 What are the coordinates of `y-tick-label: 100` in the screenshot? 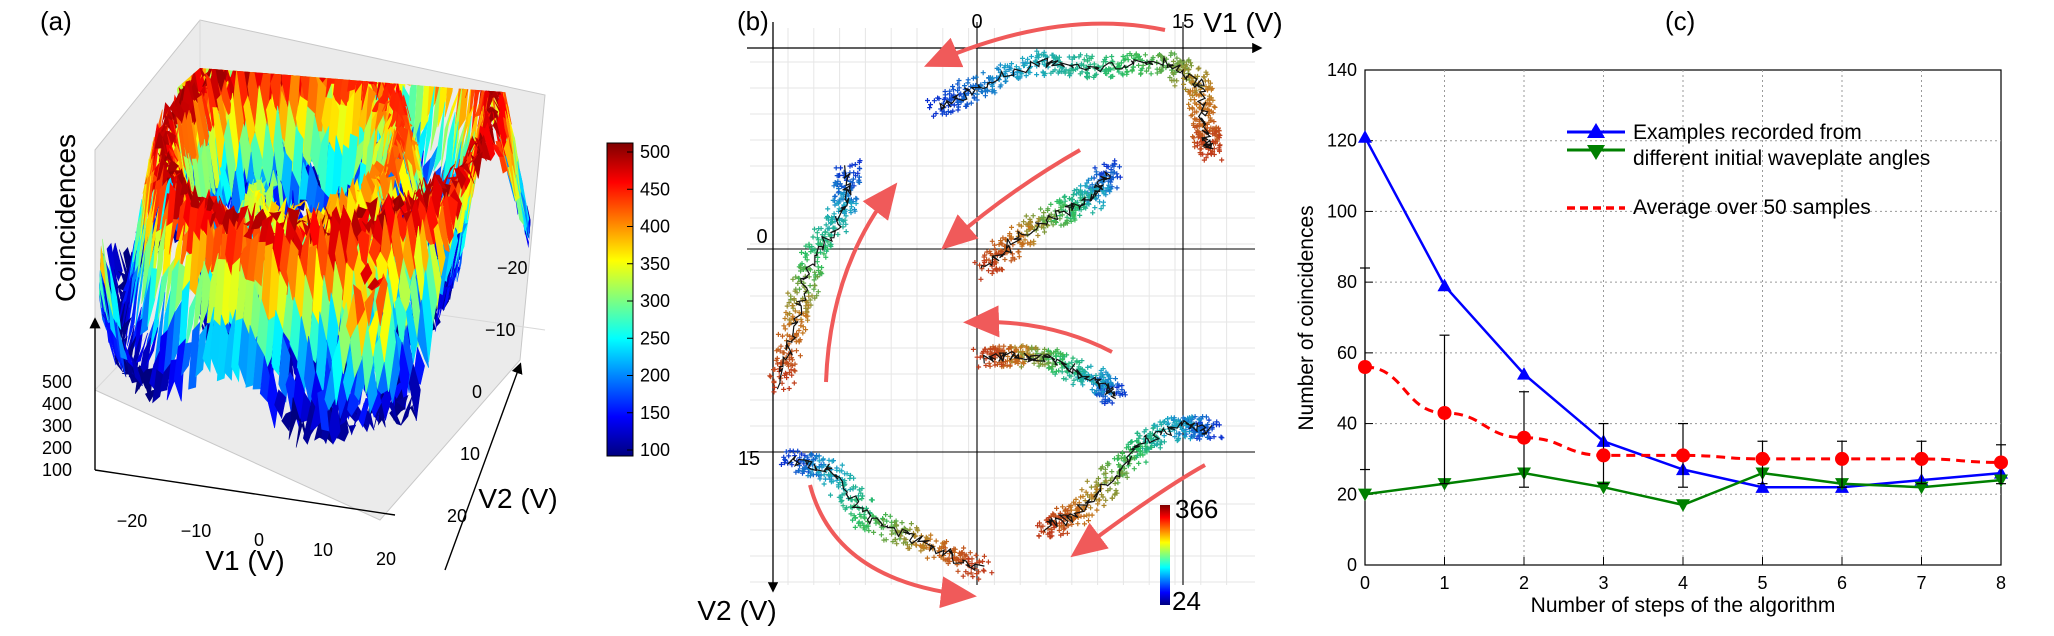 It's located at (1342, 211).